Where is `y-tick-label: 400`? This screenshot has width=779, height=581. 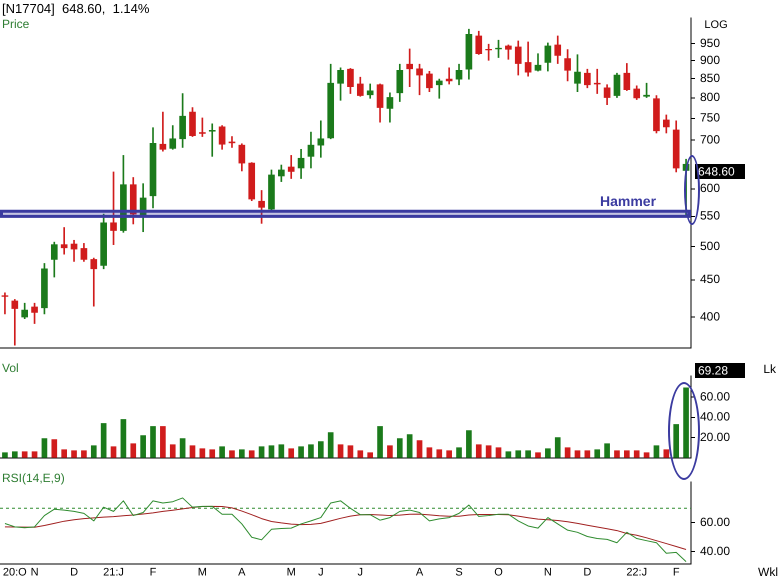
y-tick-label: 400 is located at coordinates (710, 316).